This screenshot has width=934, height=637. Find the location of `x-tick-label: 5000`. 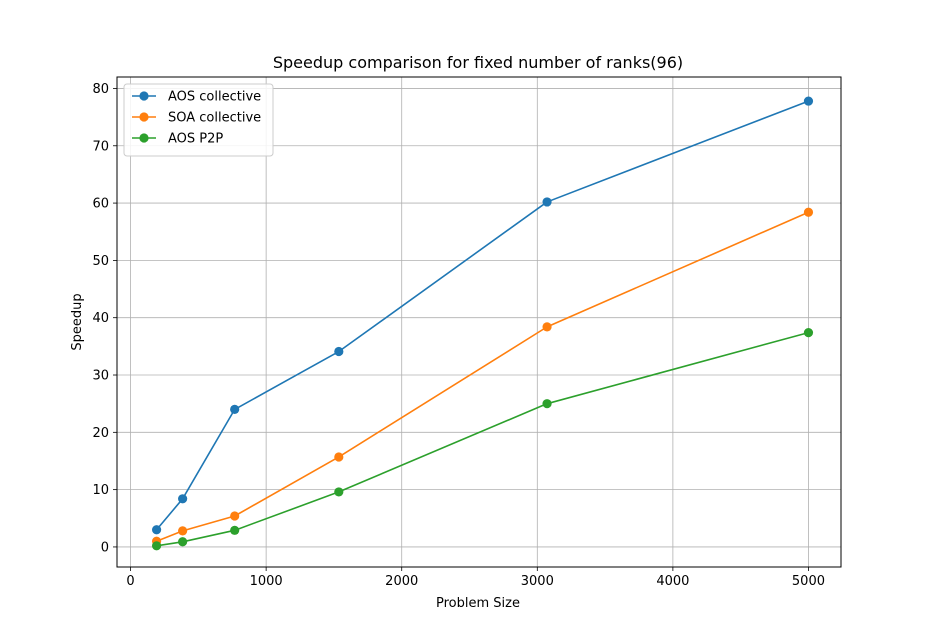

x-tick-label: 5000 is located at coordinates (808, 581).